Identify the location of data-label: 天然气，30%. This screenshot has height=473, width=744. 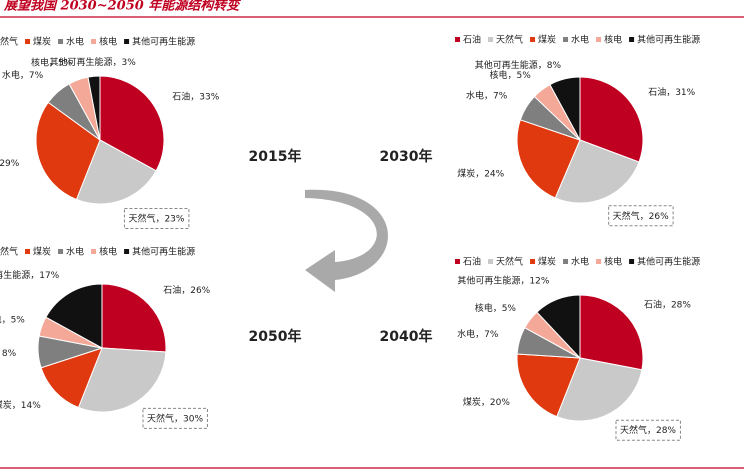
(175, 418).